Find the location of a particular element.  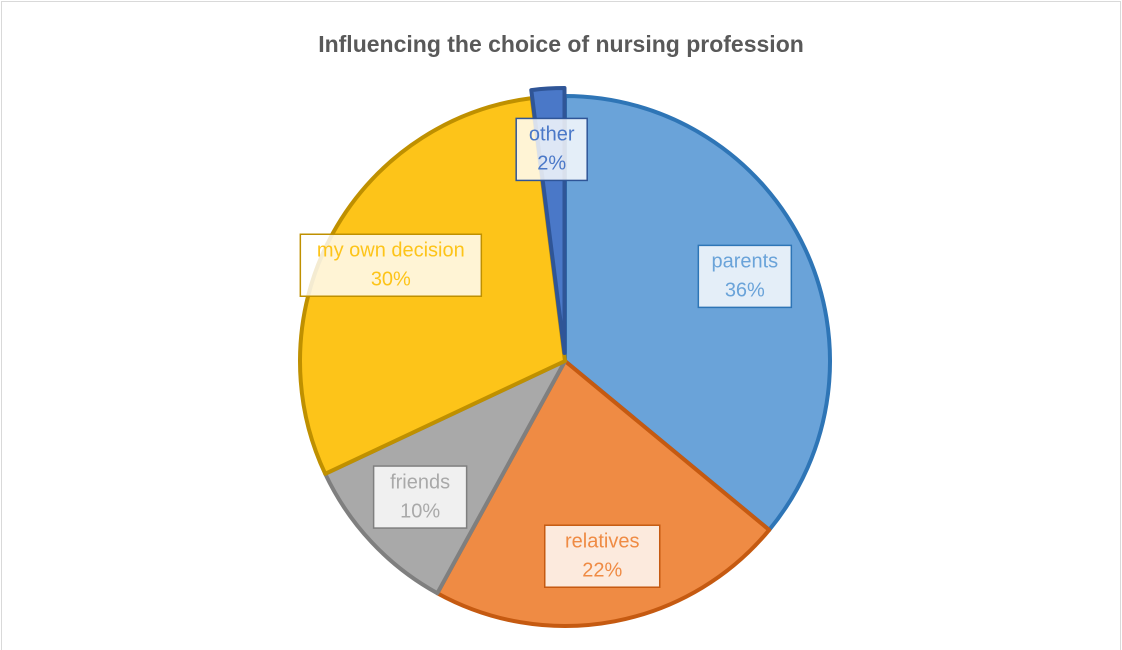

data-label-value: 22% is located at coordinates (602, 571).